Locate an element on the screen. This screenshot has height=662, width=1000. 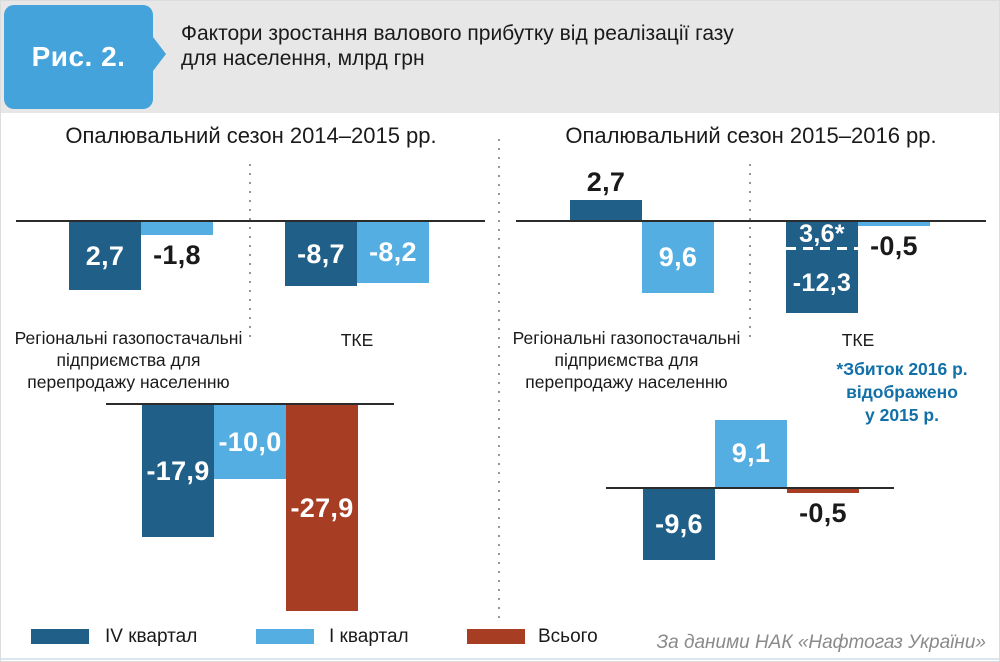
figure-number-label: Рис. 2. is located at coordinates (78, 56).